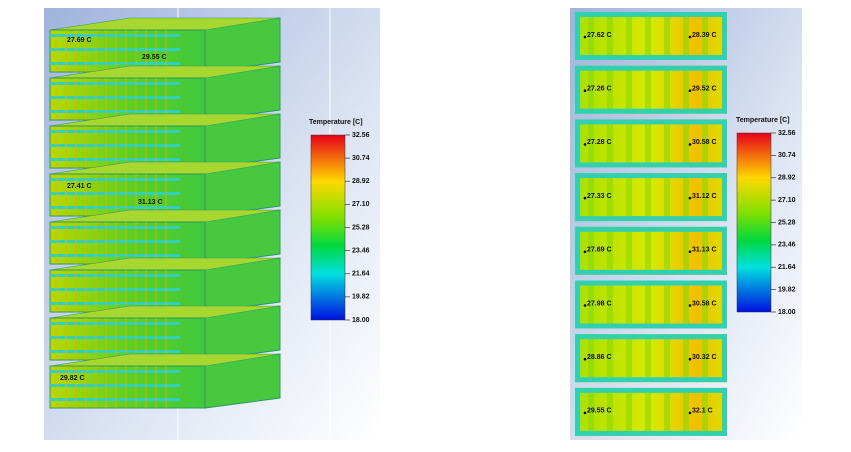 This screenshot has height=452, width=851. What do you see at coordinates (599, 142) in the screenshot?
I see `probe-label: 27.28 C` at bounding box center [599, 142].